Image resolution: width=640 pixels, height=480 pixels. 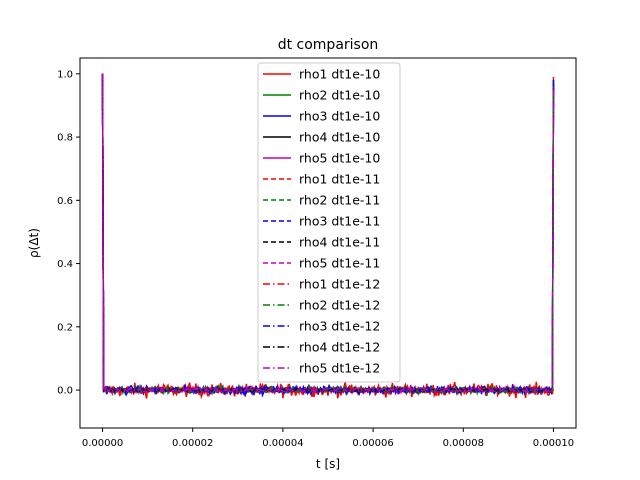 What do you see at coordinates (65, 264) in the screenshot?
I see `y-tick-label: 0.4` at bounding box center [65, 264].